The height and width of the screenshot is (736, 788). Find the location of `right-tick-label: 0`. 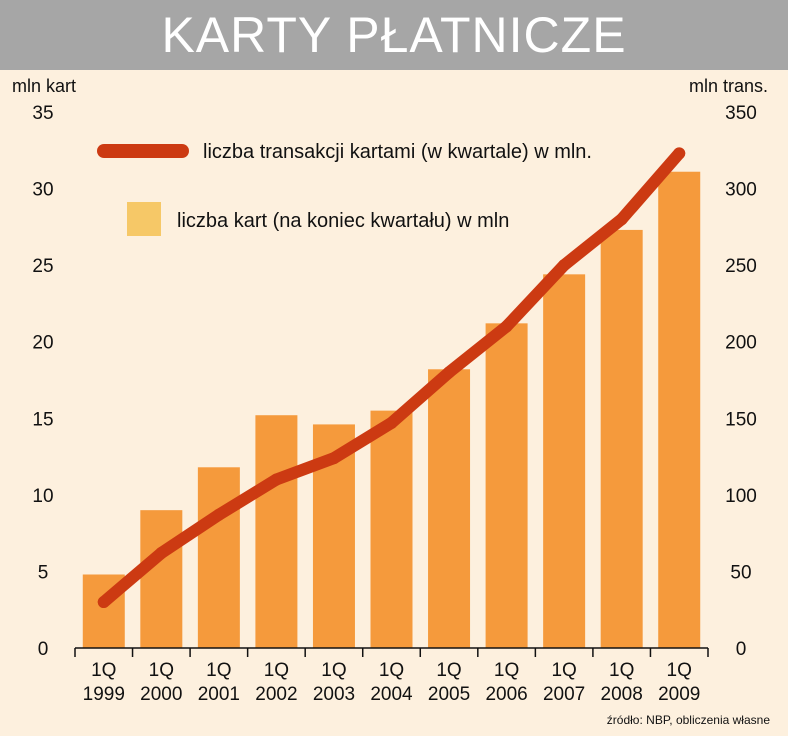

right-tick-label: 0 is located at coordinates (741, 649).